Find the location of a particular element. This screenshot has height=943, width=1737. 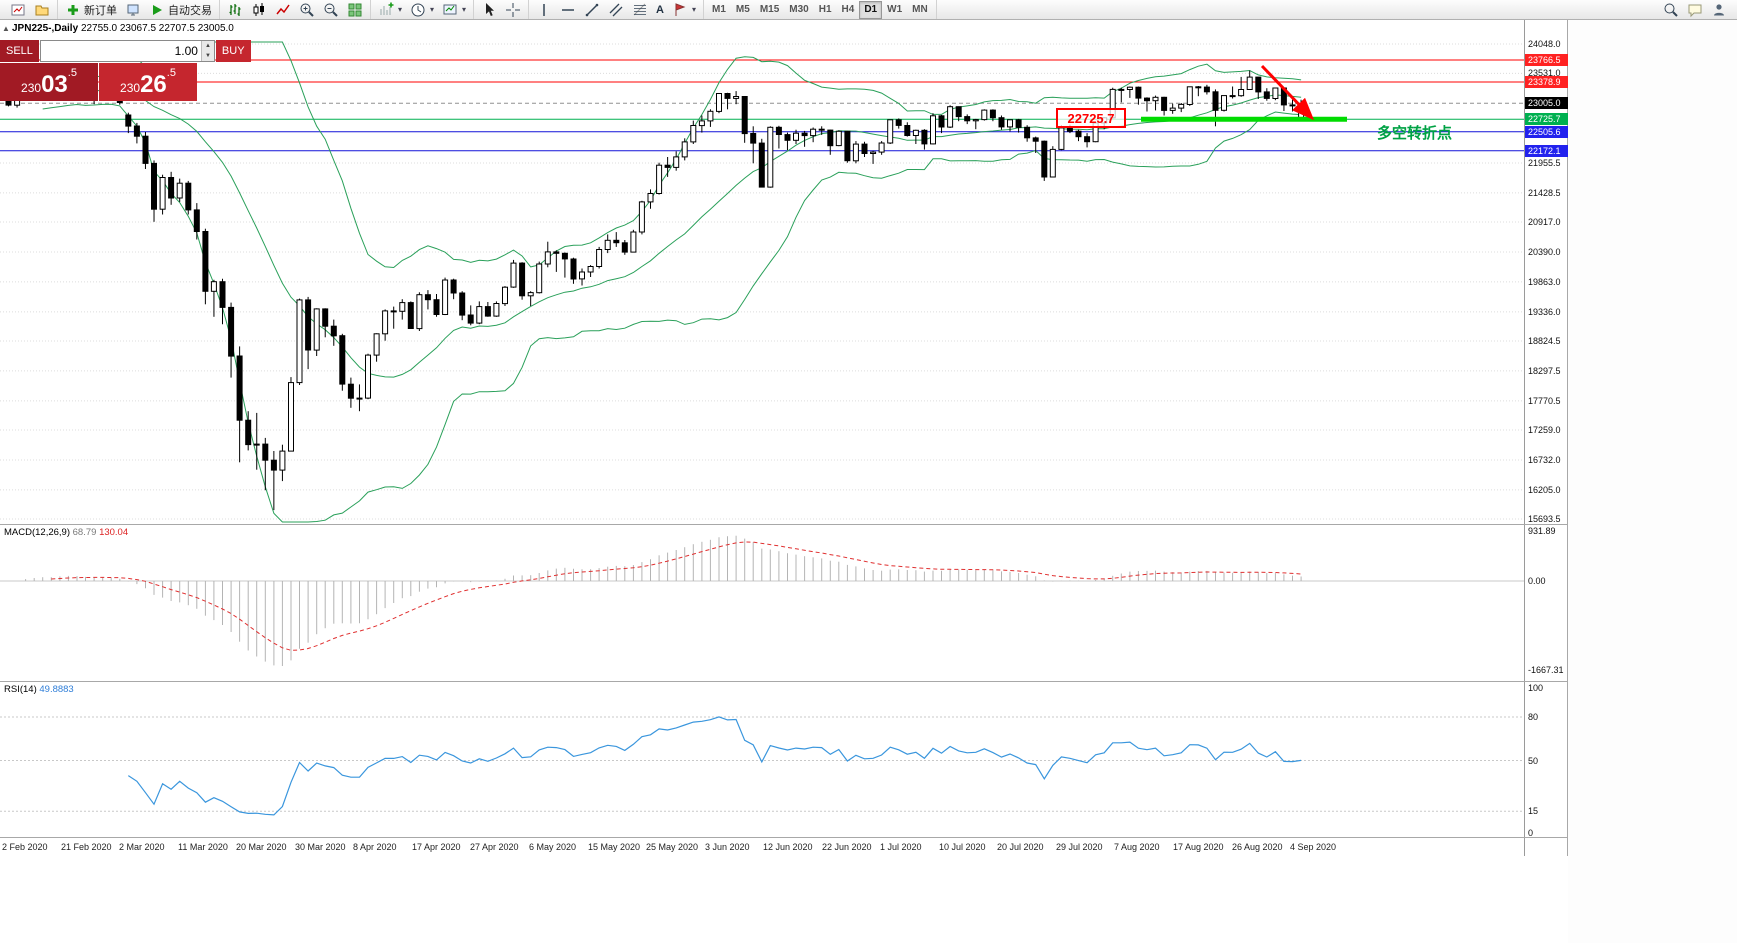

tf-h4: H4 is located at coordinates (848, 10).